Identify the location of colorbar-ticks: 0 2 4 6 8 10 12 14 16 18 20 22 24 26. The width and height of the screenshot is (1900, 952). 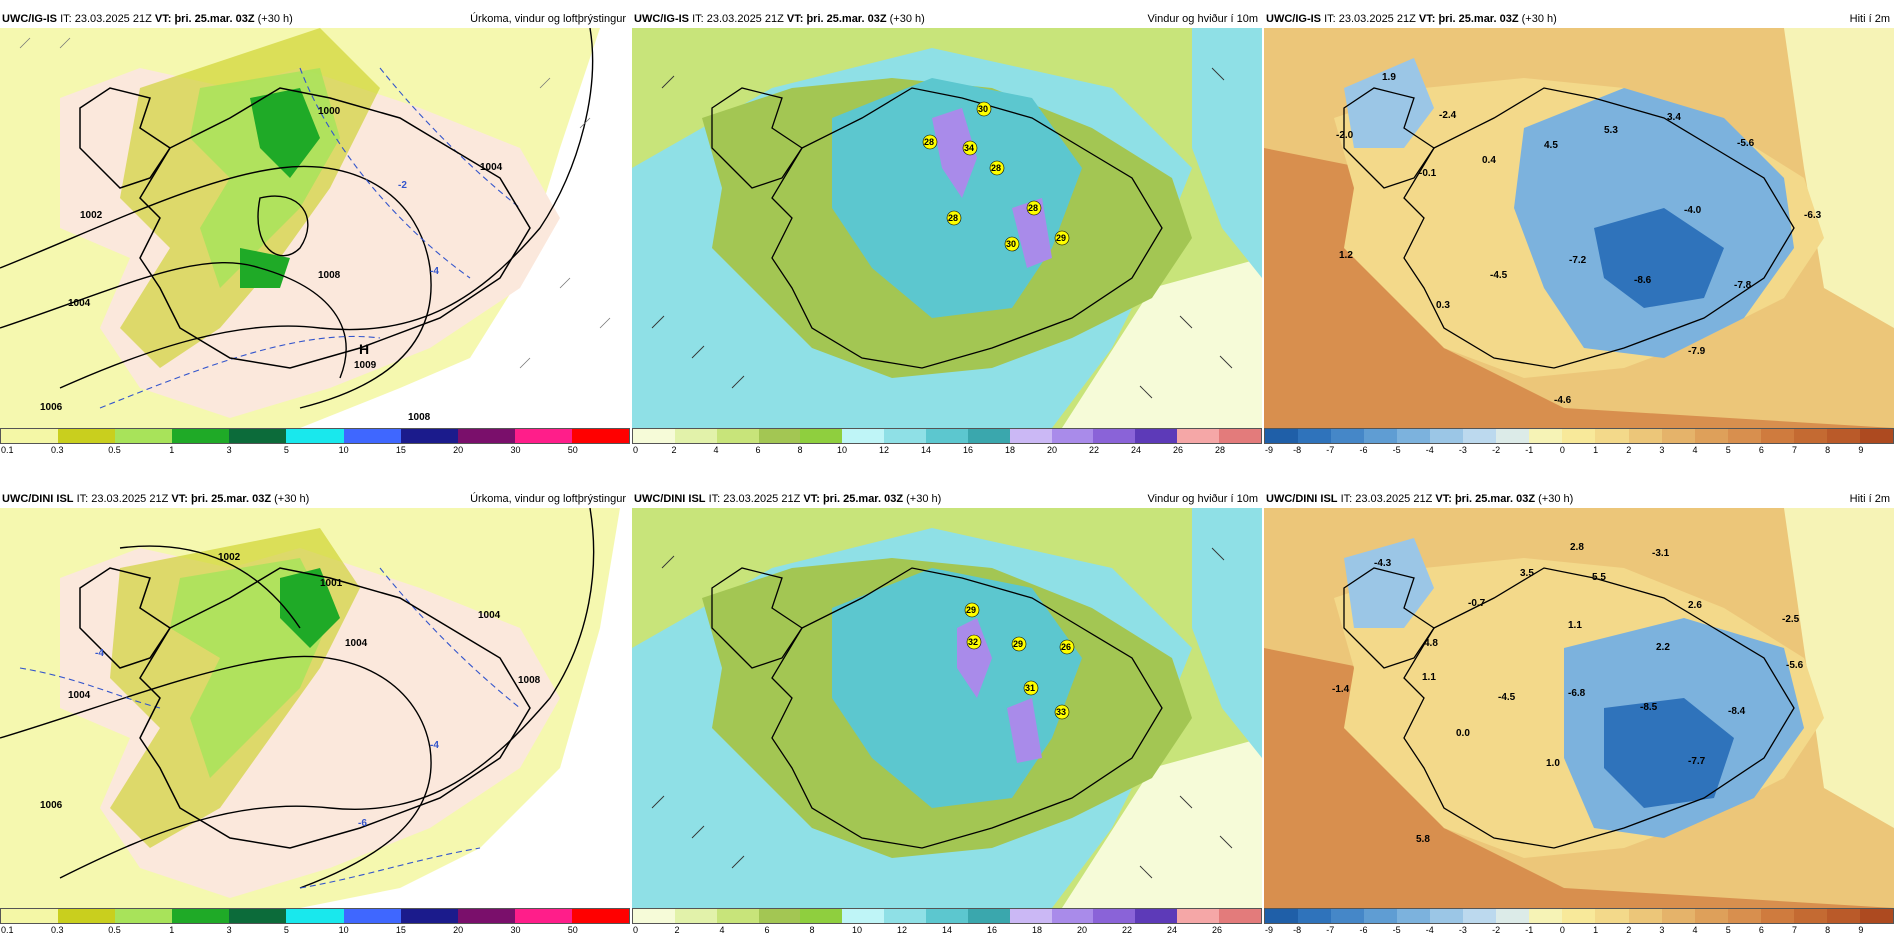
(947, 931).